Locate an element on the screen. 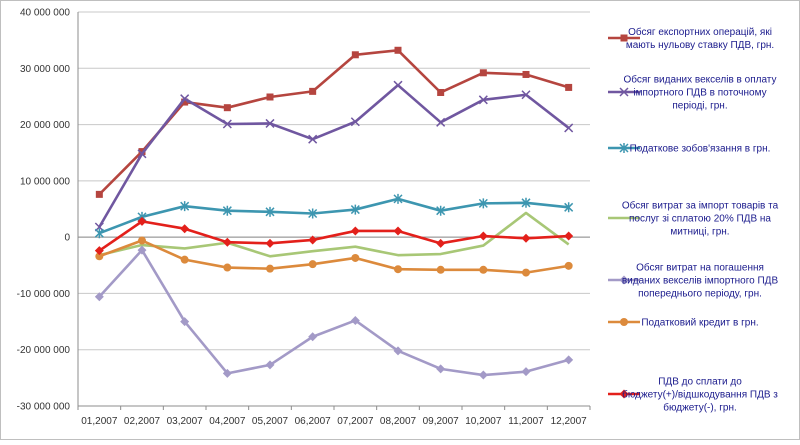 The image size is (800, 445). legend-label: попереднього періоду, грн. is located at coordinates (700, 294).